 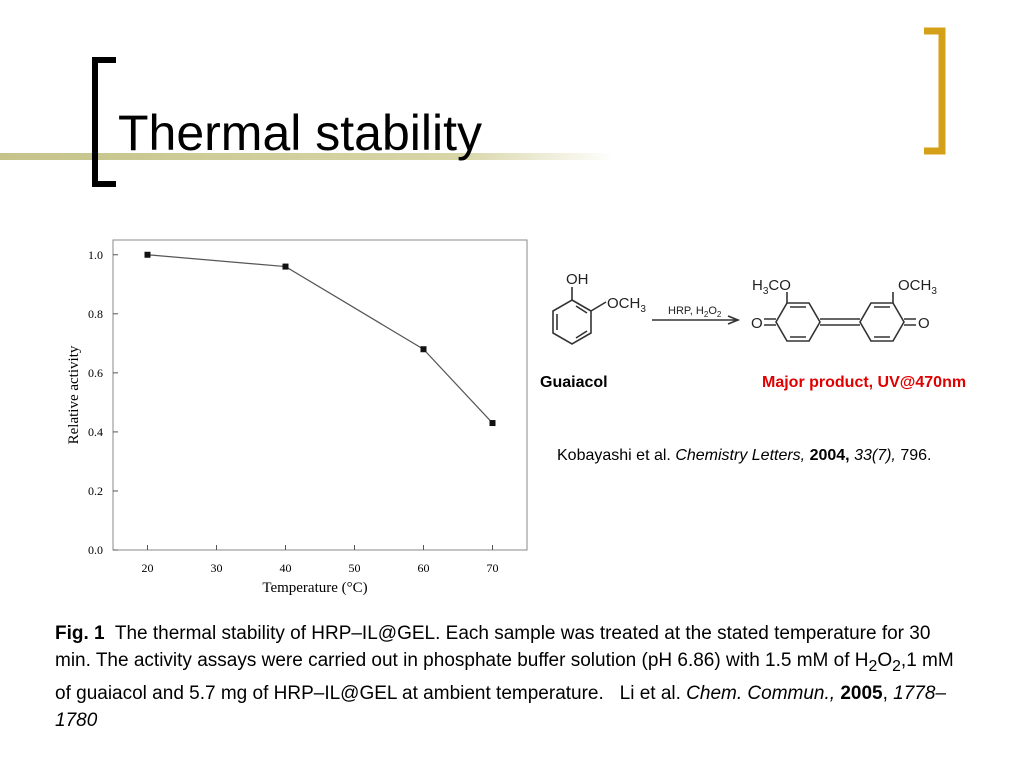 I want to click on y-tick-label: 0.6, so click(x=95, y=373).